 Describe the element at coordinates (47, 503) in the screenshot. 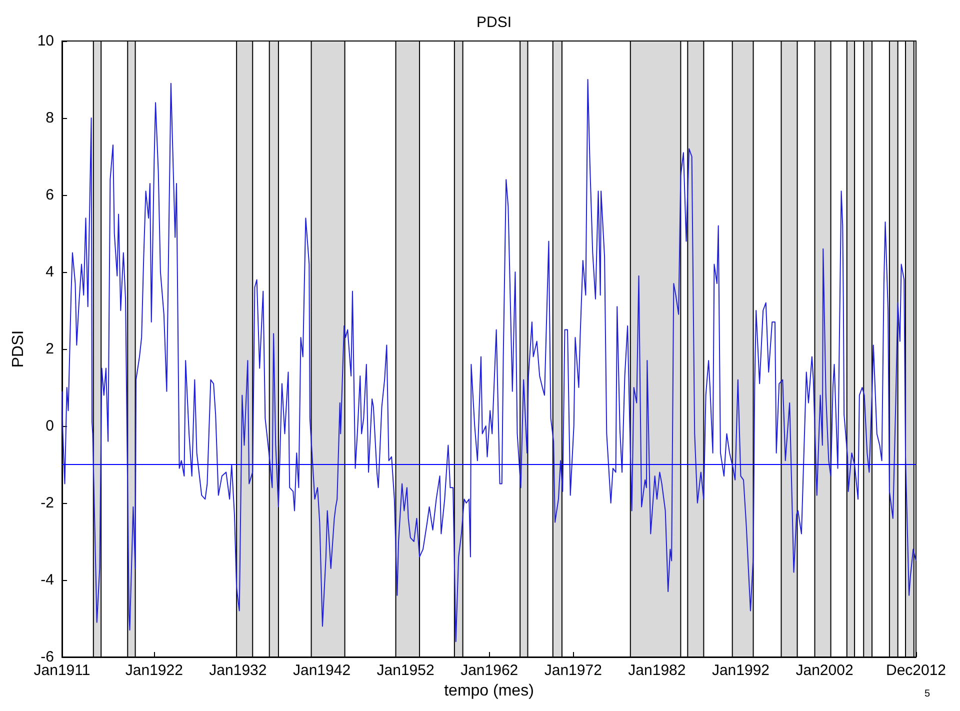

I see `y-tick-label: -2` at that location.